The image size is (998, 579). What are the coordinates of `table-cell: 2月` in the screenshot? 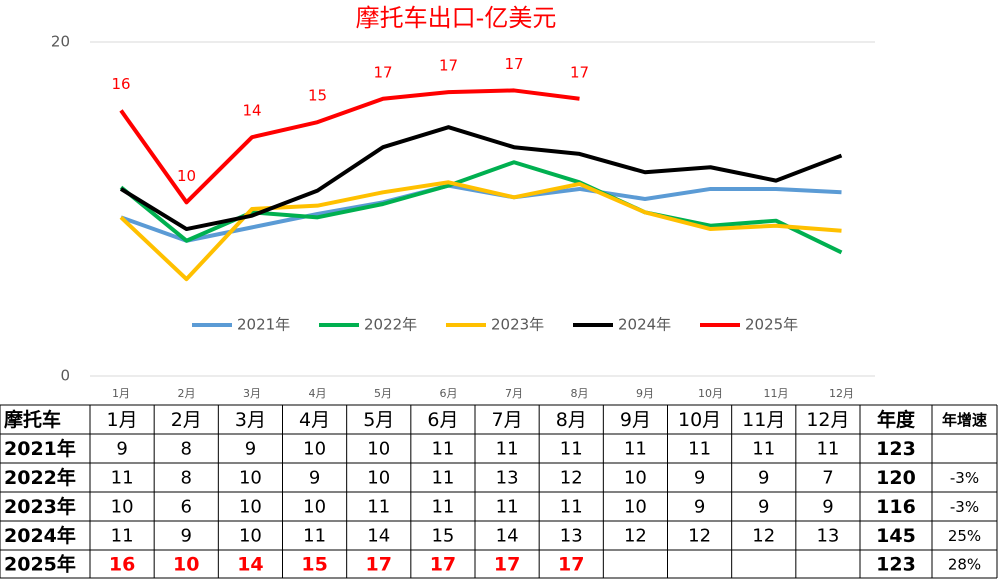 It's located at (186, 420).